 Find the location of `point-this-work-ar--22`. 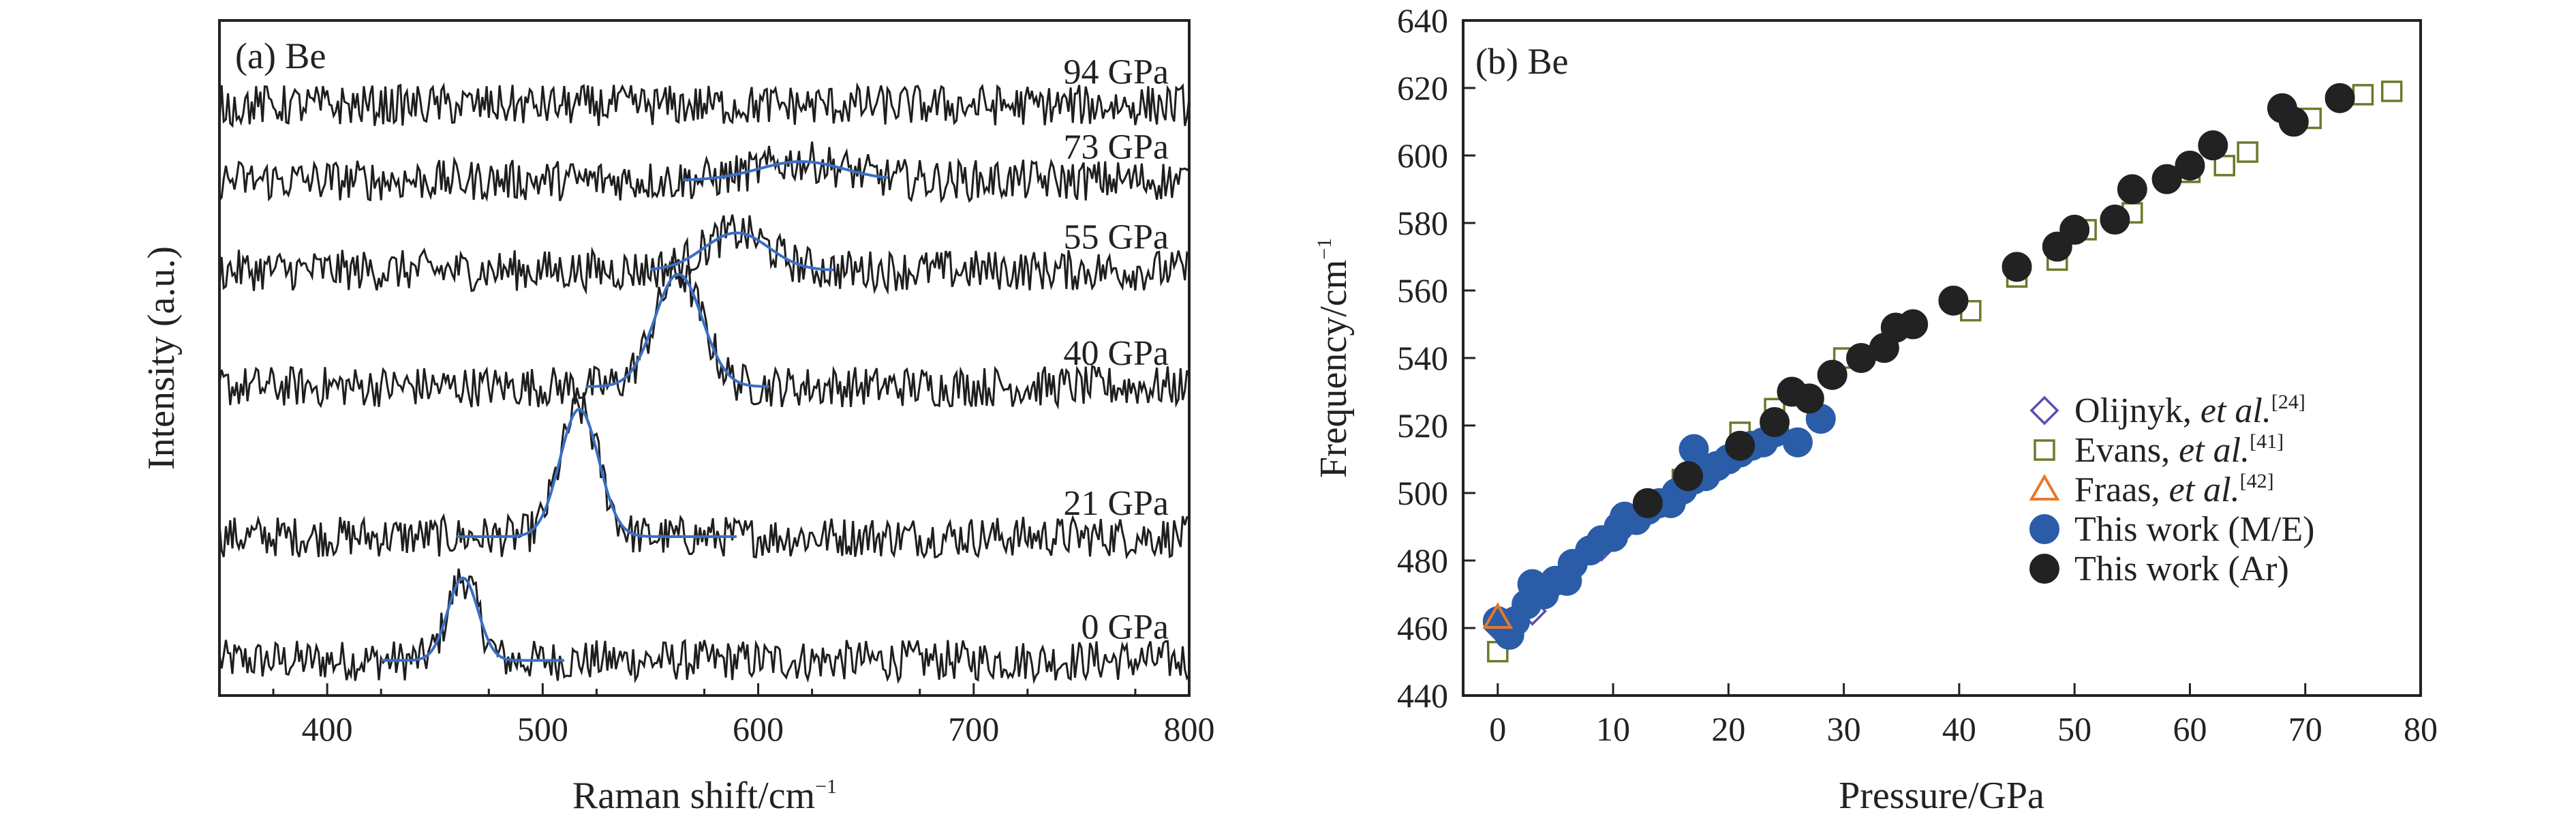

point-this-work-ar--22 is located at coordinates (2340, 98).